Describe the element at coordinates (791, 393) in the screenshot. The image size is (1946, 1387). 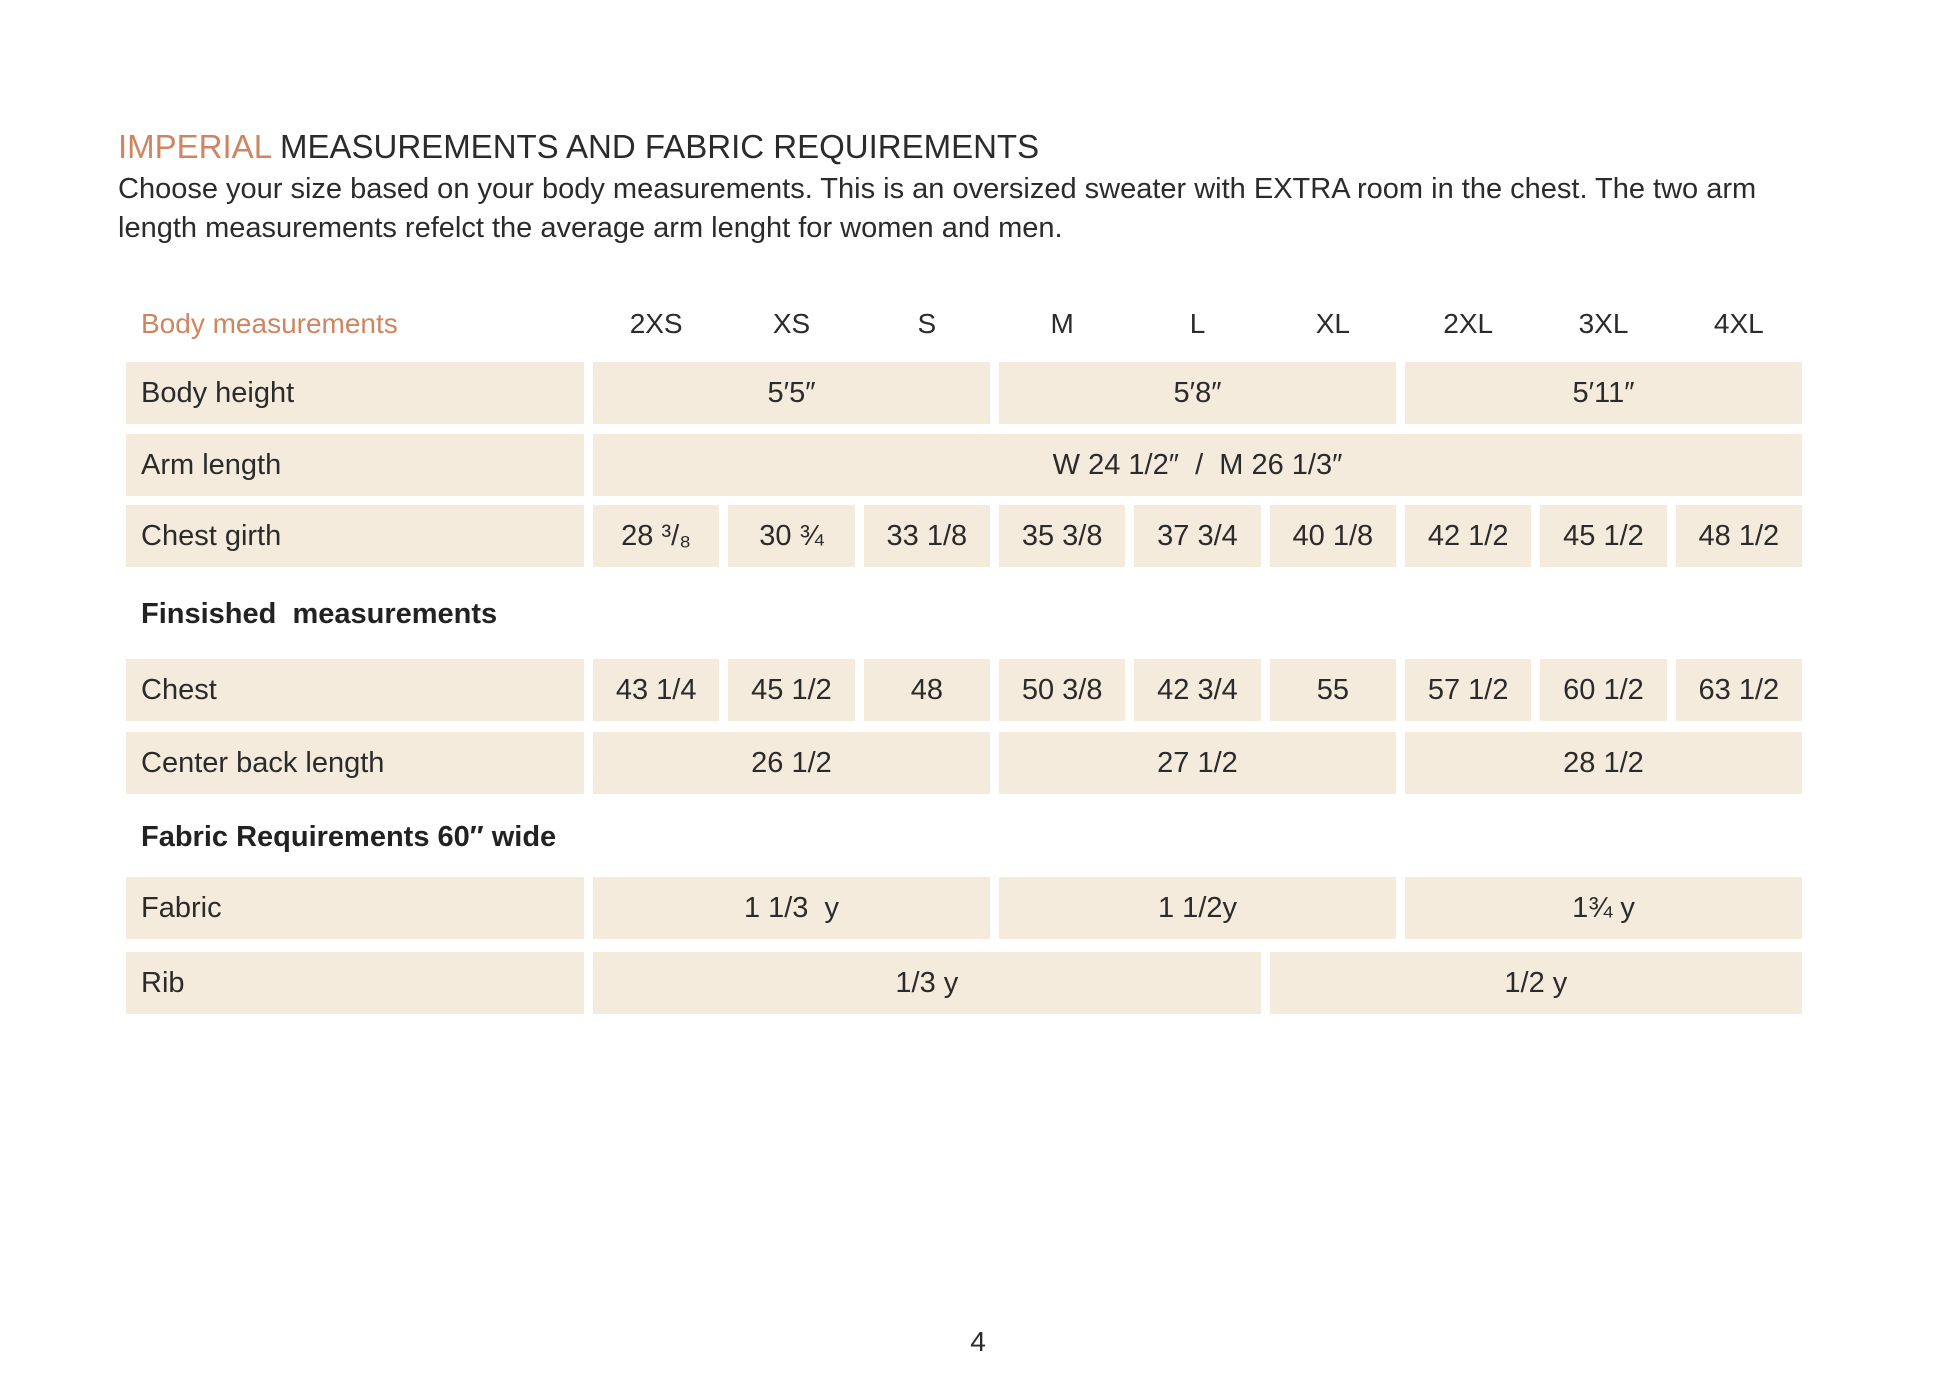
I see `value-cell: 5′5″` at that location.